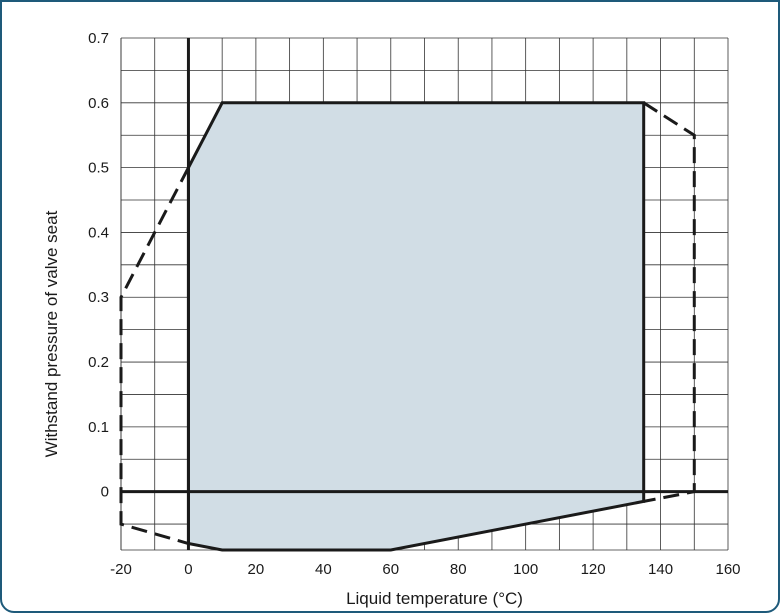  I want to click on y-tick-label: 0, so click(105, 492).